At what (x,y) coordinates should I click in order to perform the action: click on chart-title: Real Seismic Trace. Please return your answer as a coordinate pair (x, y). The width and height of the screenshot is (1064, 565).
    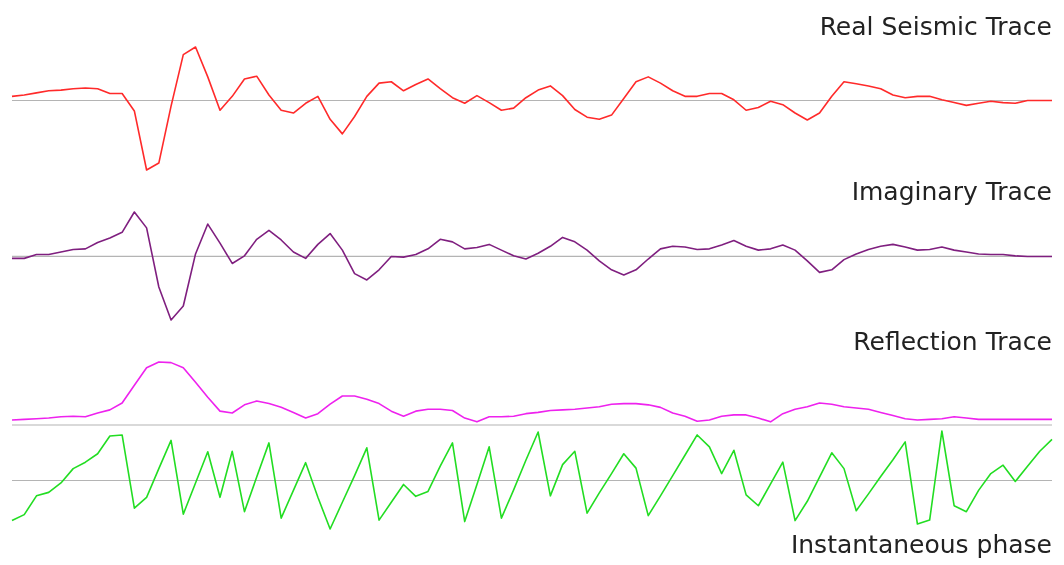
    Looking at the image, I should click on (935, 26).